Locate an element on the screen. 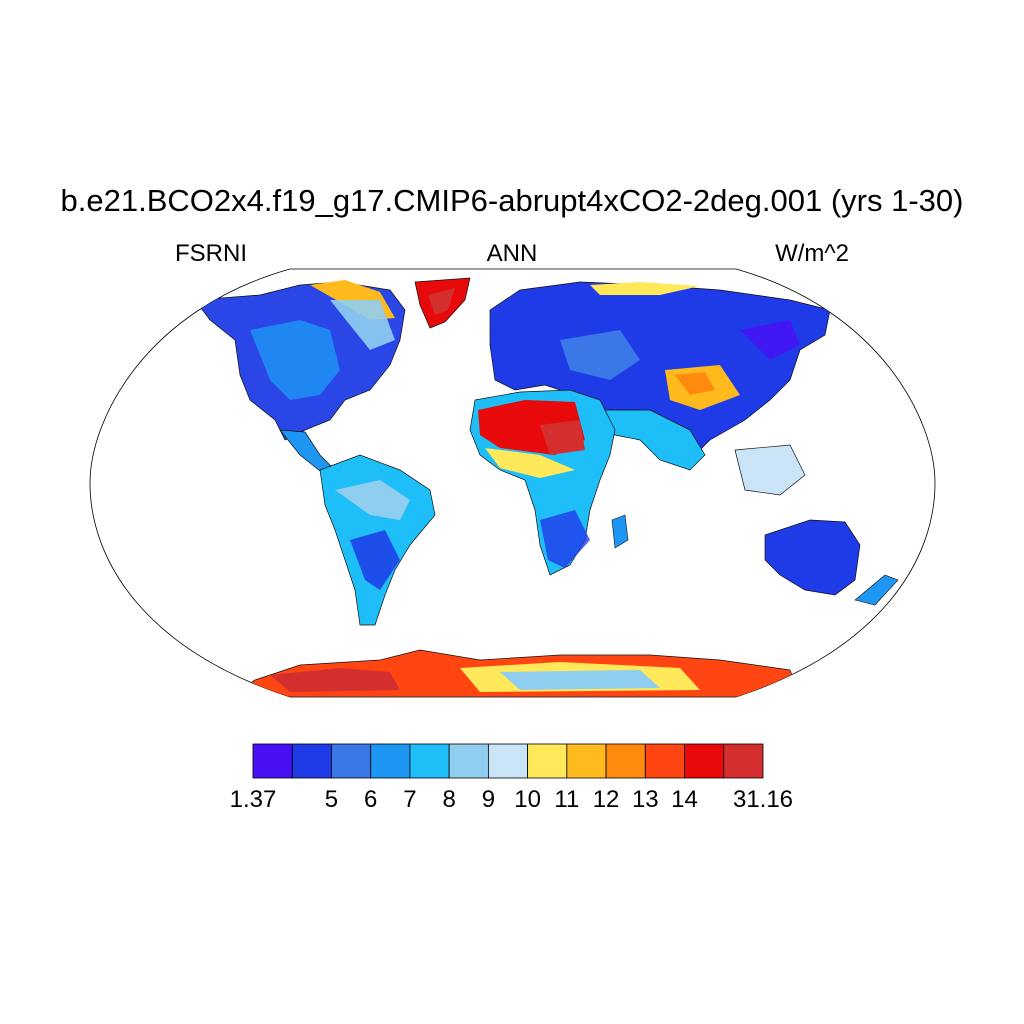 The height and width of the screenshot is (1024, 1024). australia is located at coordinates (812, 557).